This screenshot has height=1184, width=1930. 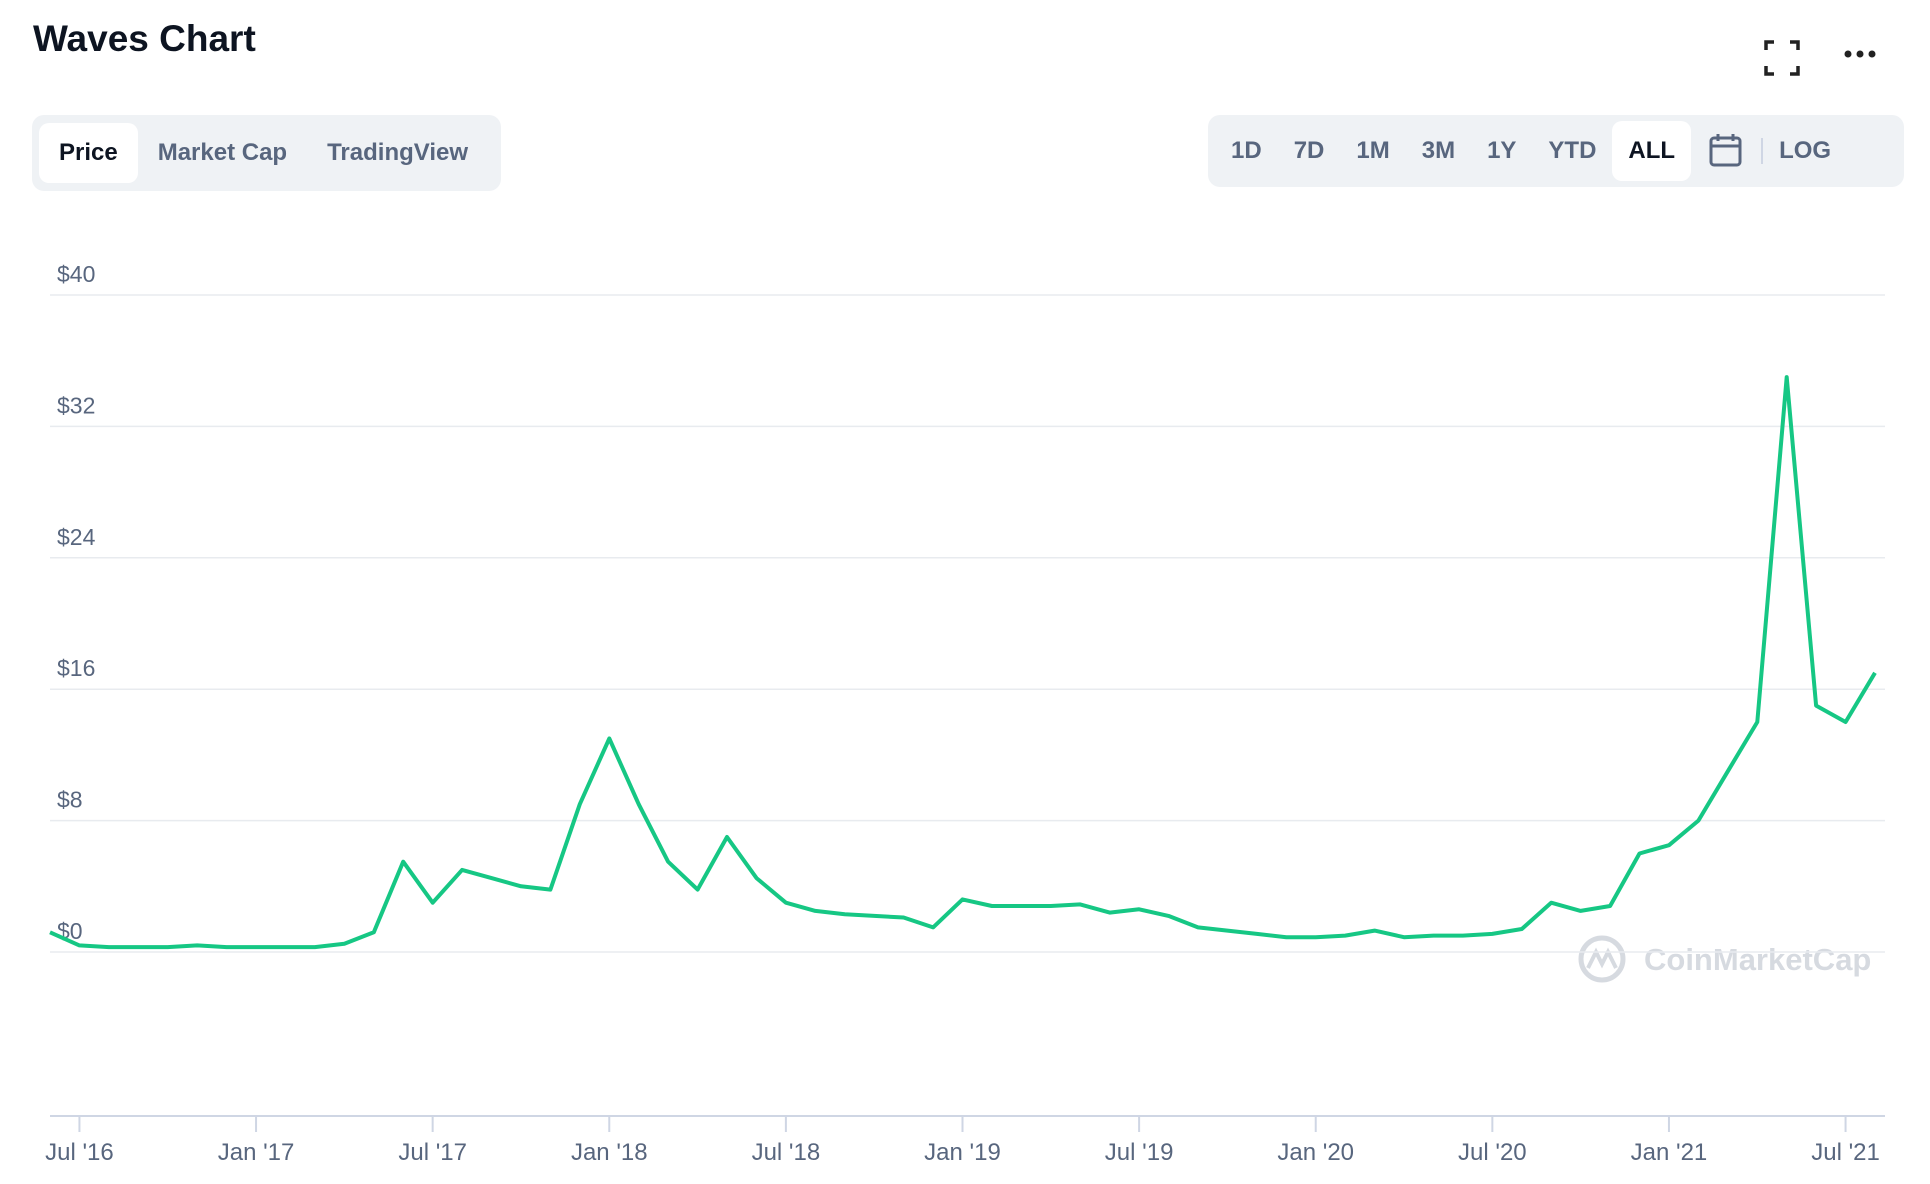 What do you see at coordinates (1757, 959) in the screenshot?
I see `watermark-text: CoinMarketCap` at bounding box center [1757, 959].